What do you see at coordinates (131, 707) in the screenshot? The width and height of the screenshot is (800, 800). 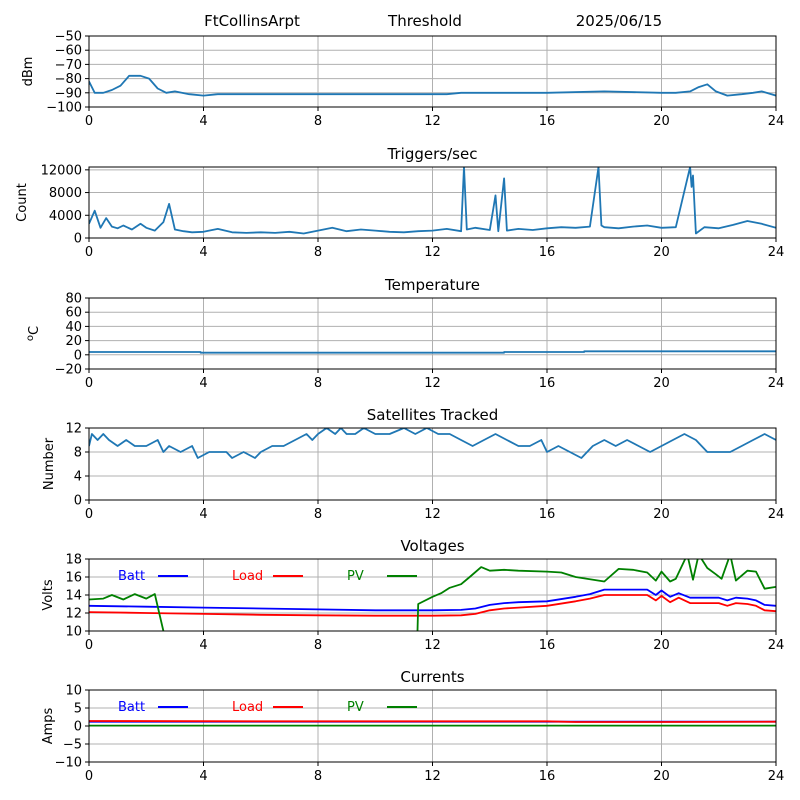 I see `legend-label-batt: Batt` at bounding box center [131, 707].